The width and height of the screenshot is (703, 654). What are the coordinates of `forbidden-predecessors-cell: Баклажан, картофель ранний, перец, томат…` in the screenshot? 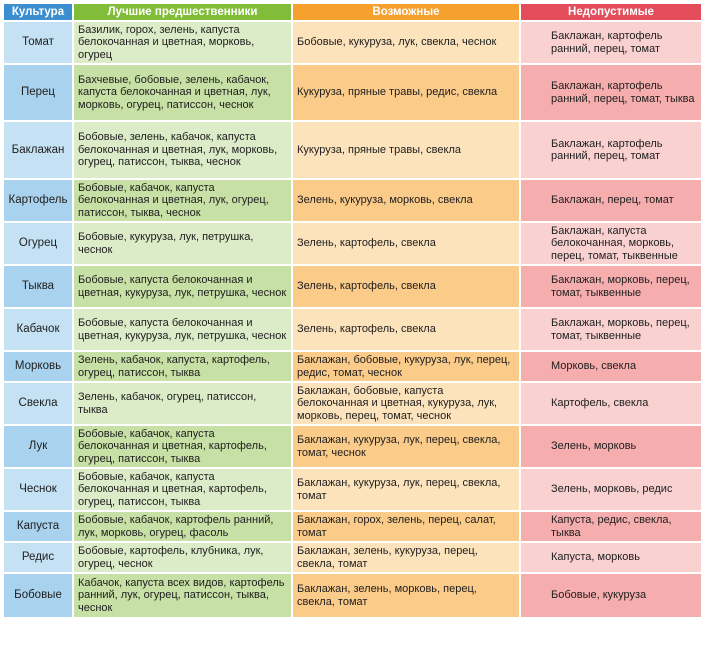 It's located at (611, 92).